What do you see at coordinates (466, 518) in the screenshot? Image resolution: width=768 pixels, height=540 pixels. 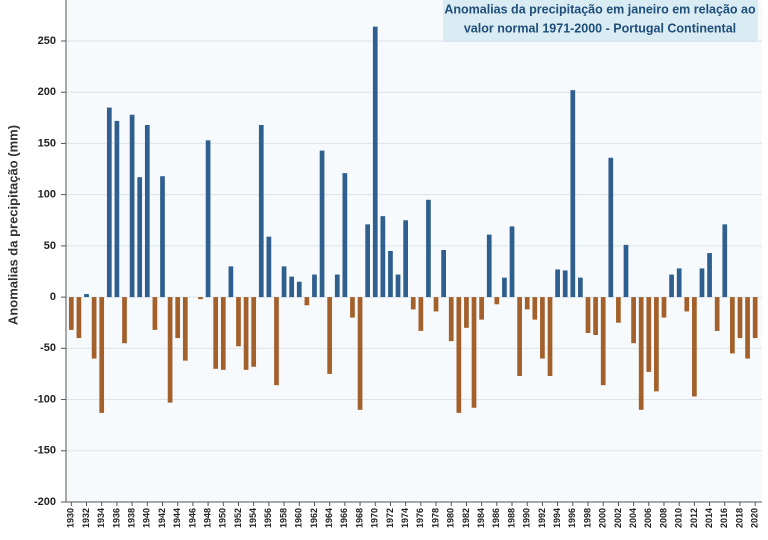 I see `x-tick-label: 1982` at bounding box center [466, 518].